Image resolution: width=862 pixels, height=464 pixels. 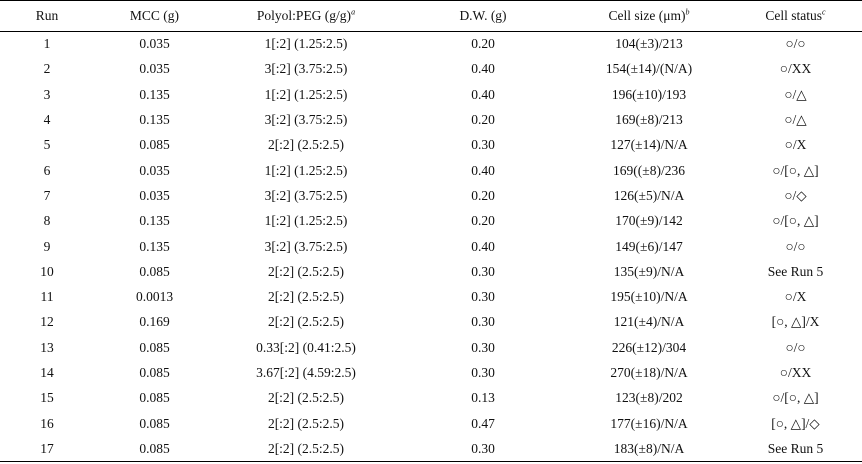 I want to click on cell-cell-size: 226(±12)/304, so click(x=649, y=347).